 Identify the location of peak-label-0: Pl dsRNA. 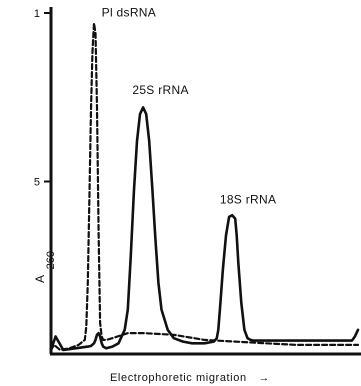
(129, 12).